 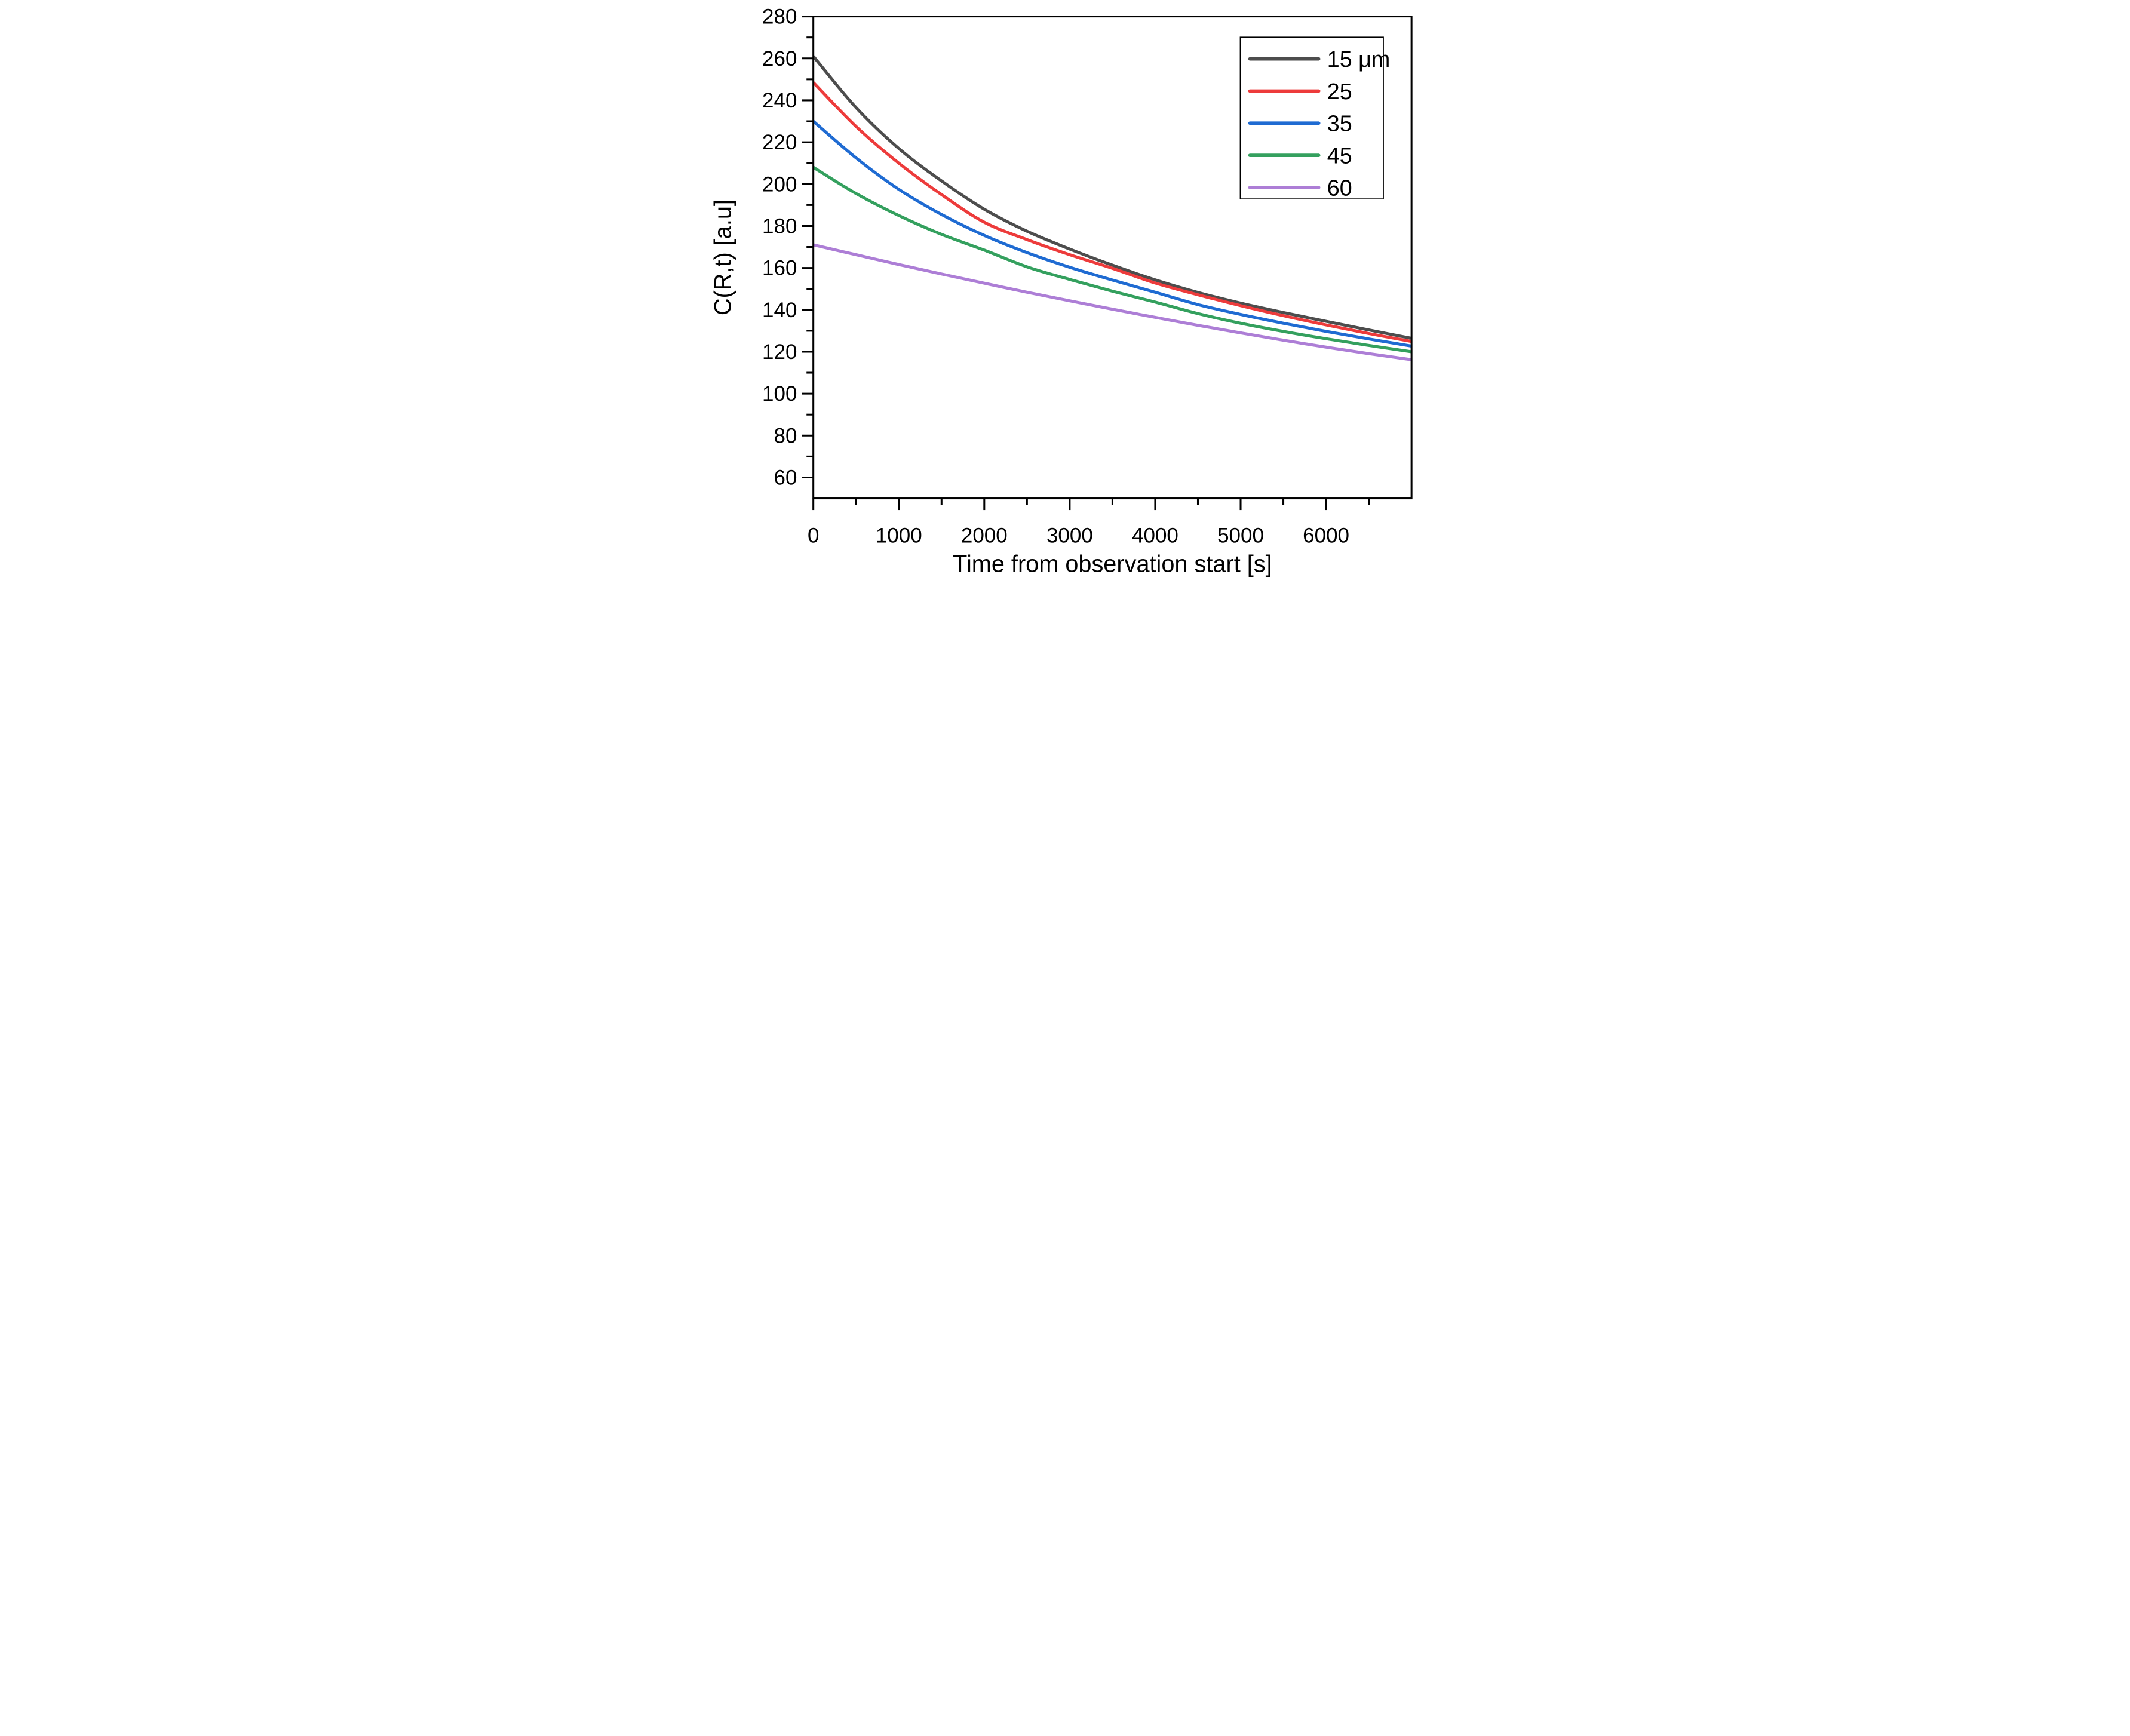 I want to click on y-tick-label: 160, so click(x=780, y=268).